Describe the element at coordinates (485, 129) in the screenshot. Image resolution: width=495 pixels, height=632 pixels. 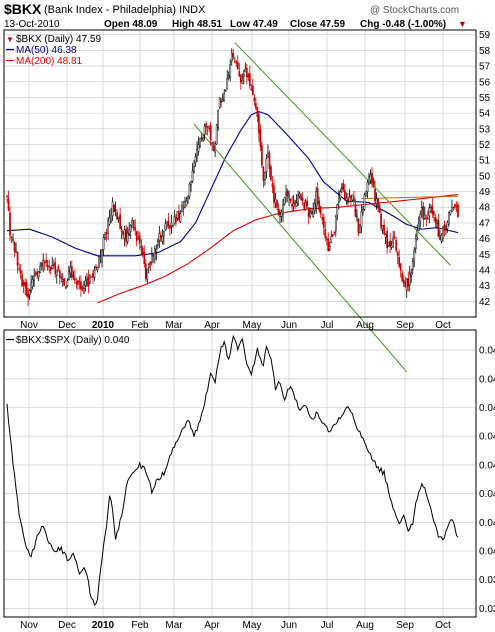
I see `y-tick-label: 53` at that location.